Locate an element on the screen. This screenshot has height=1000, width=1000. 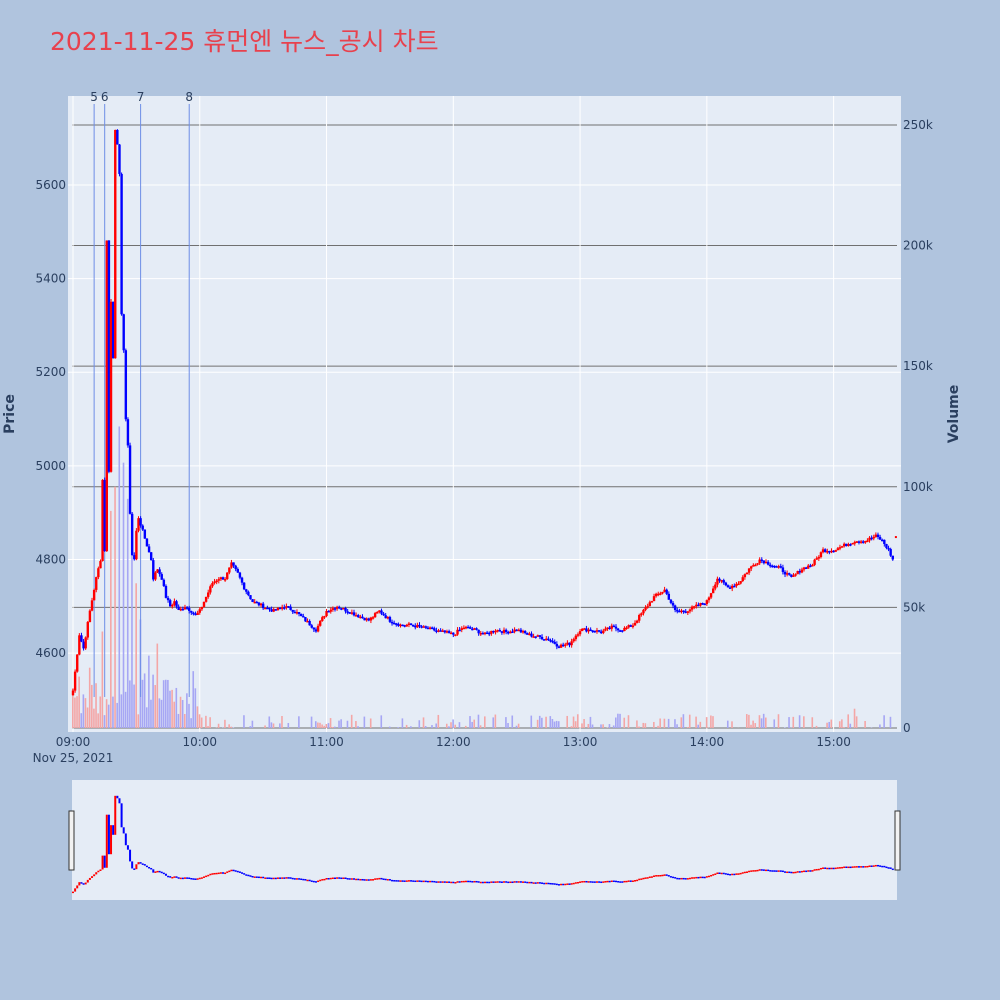
y-tick-label: 5000 is located at coordinates (50, 466).